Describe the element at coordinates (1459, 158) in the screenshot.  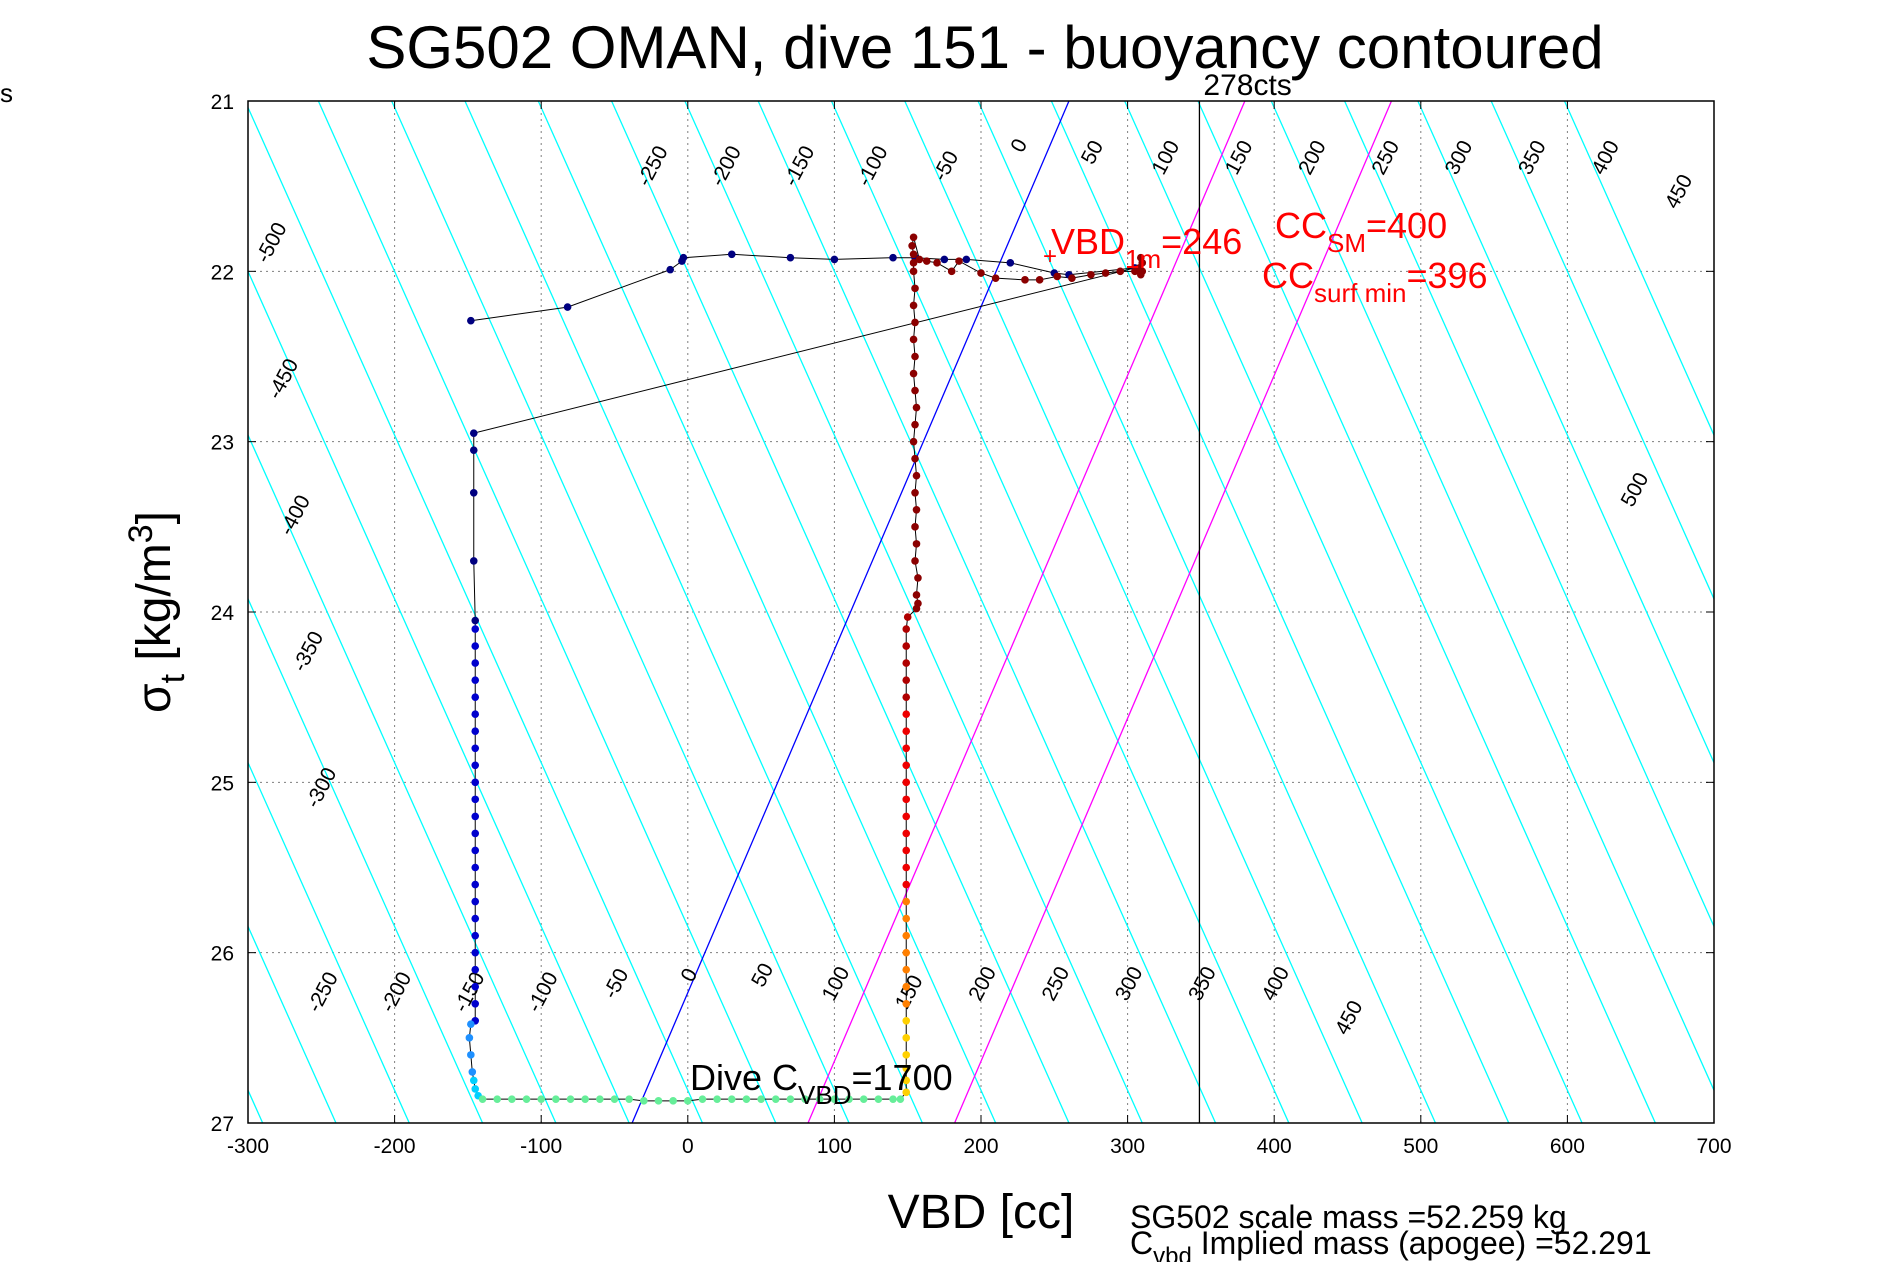
I see `contour-label: 300` at that location.